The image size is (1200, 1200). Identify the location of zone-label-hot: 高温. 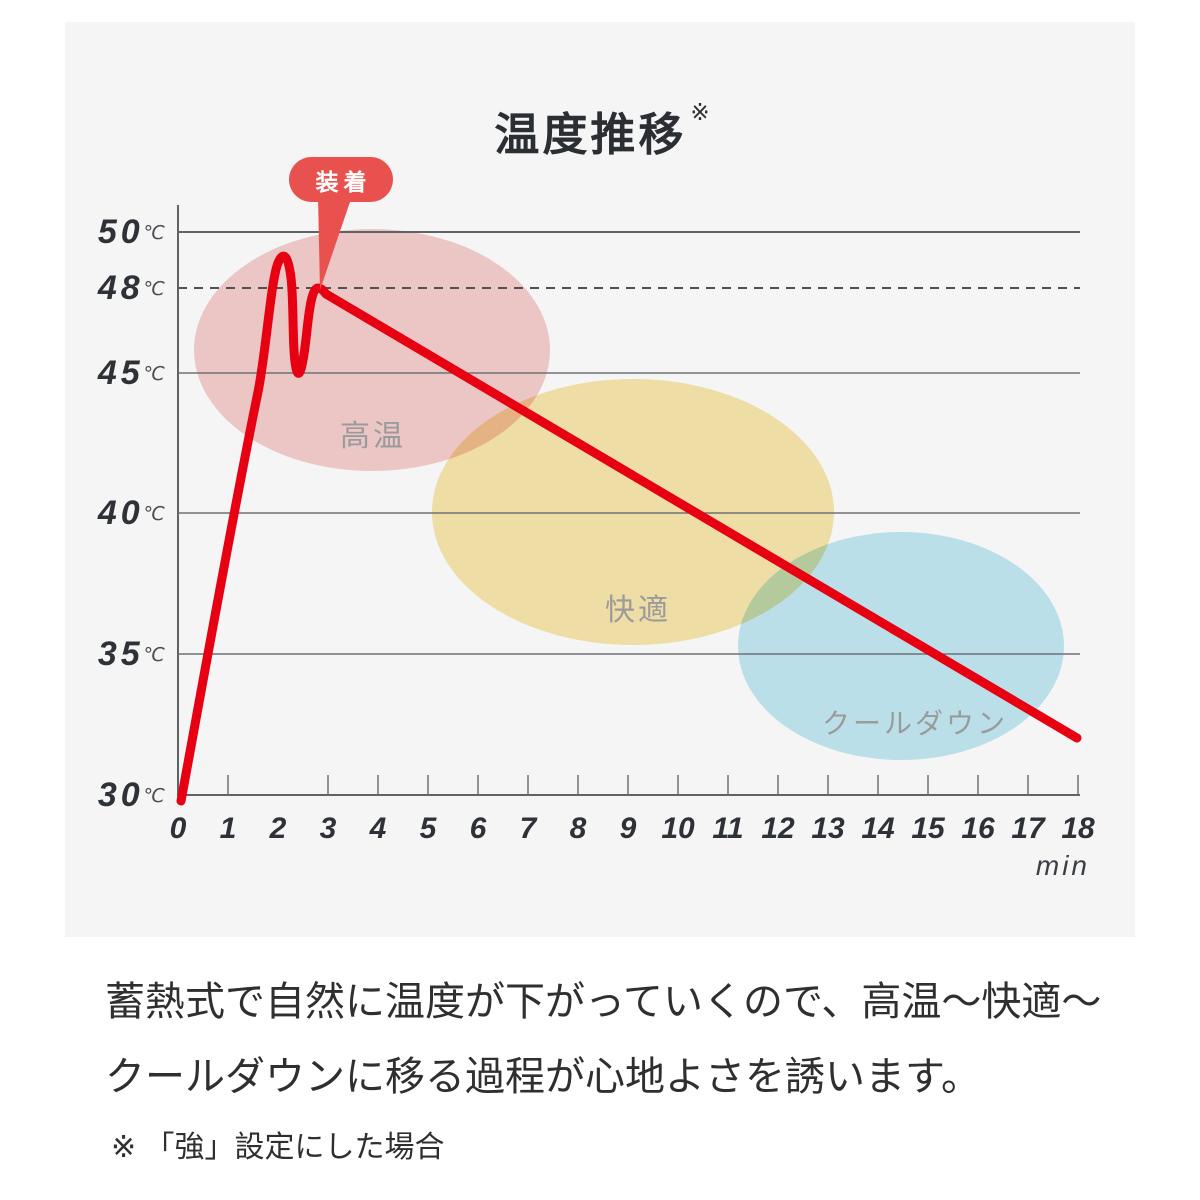
(373, 436).